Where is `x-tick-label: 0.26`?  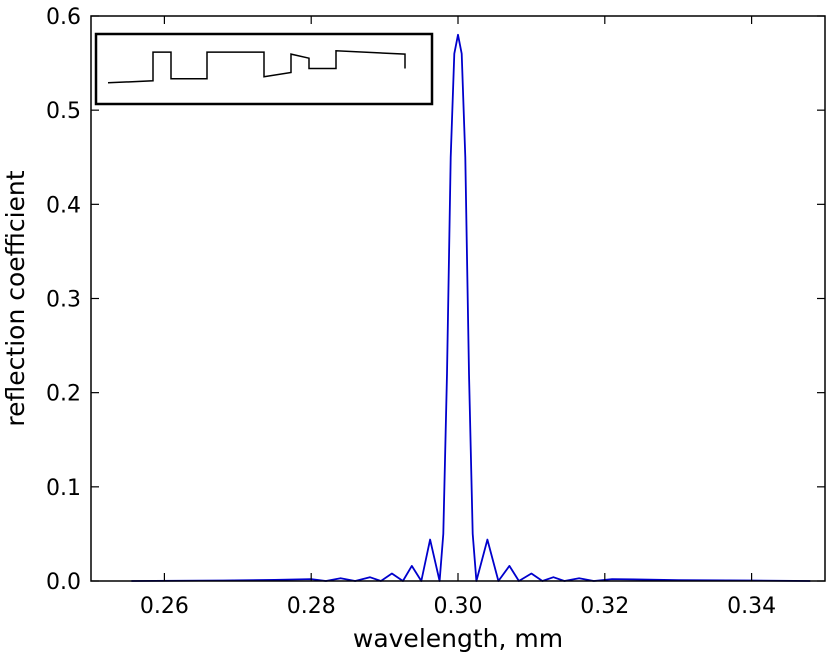 x-tick-label: 0.26 is located at coordinates (164, 606).